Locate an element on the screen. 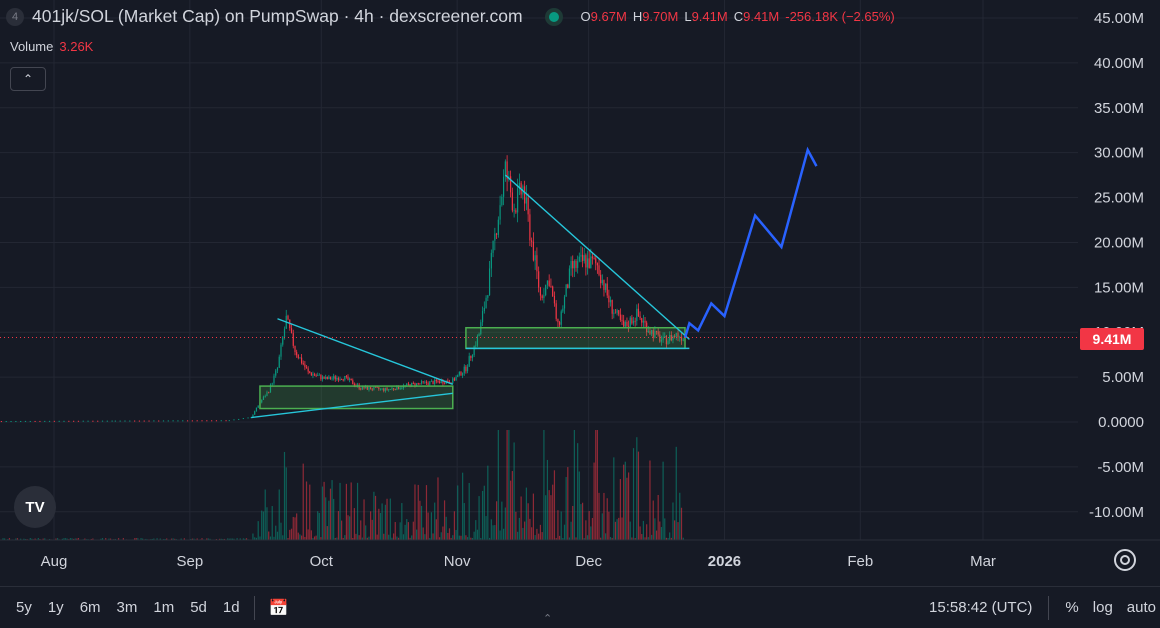  timeframe-5y: 5y is located at coordinates (24, 607).